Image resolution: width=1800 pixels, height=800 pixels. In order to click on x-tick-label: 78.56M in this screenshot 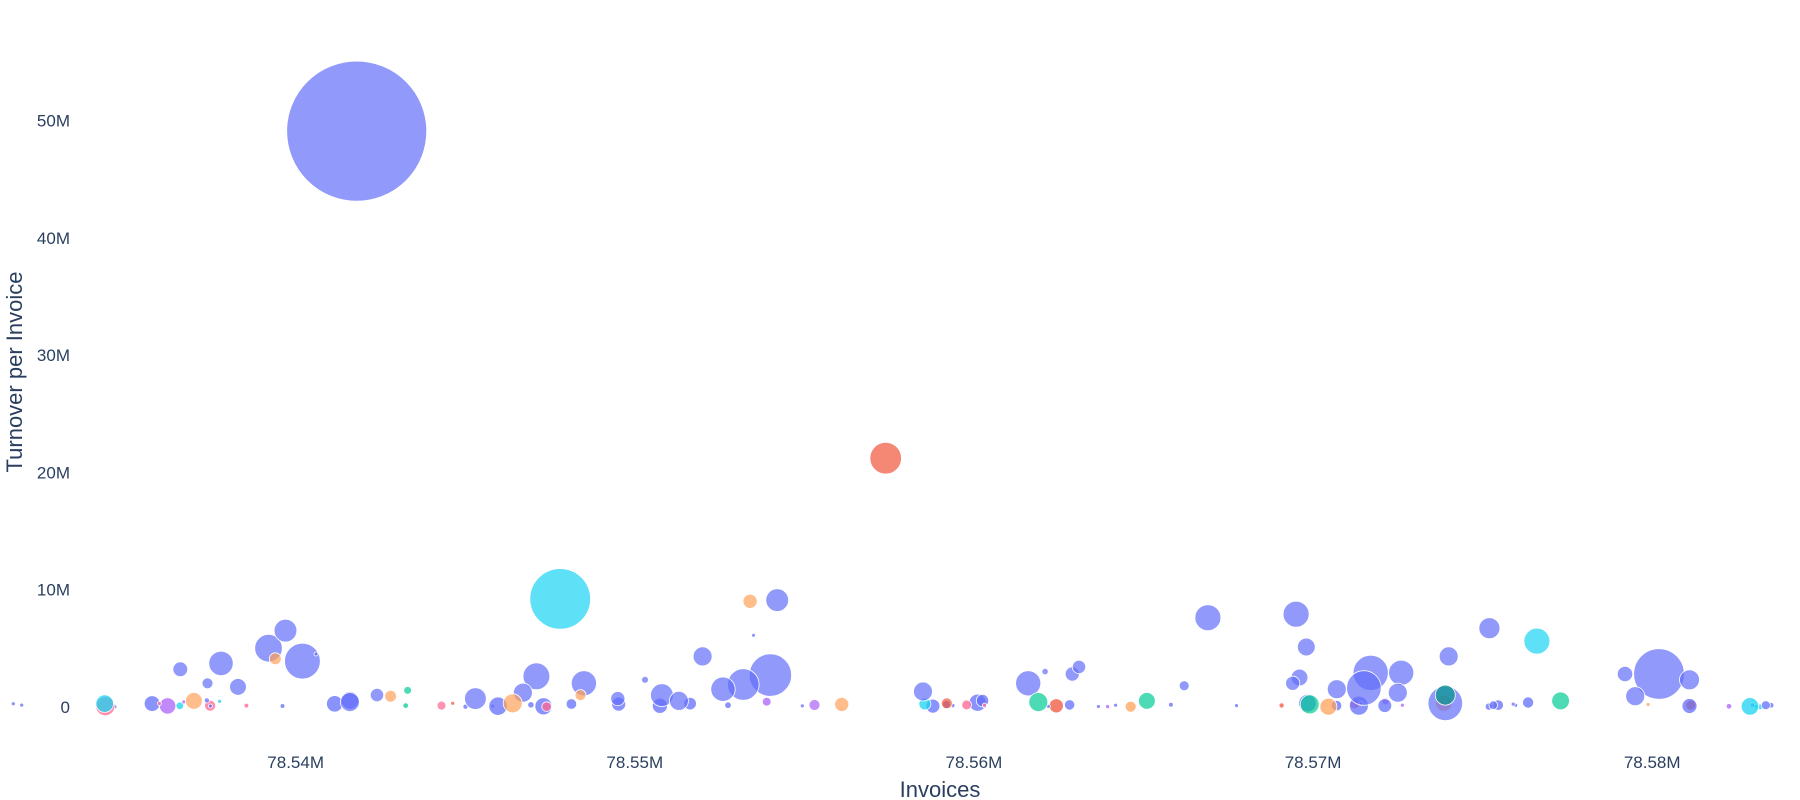, I will do `click(974, 762)`.